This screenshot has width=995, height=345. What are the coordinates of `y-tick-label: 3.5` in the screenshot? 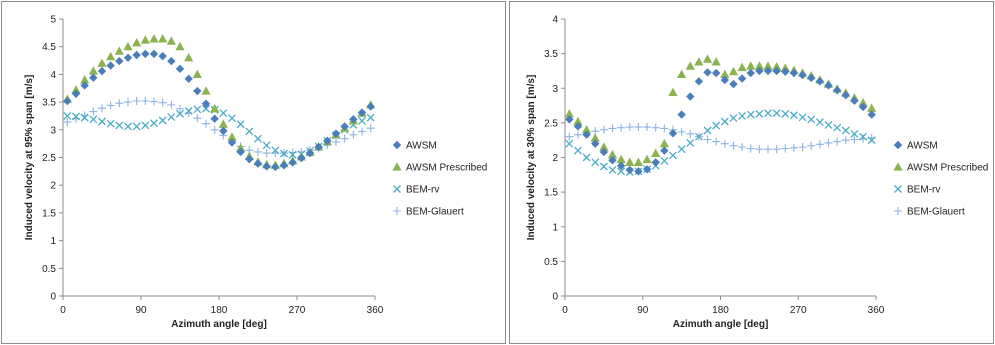 It's located at (49, 103).